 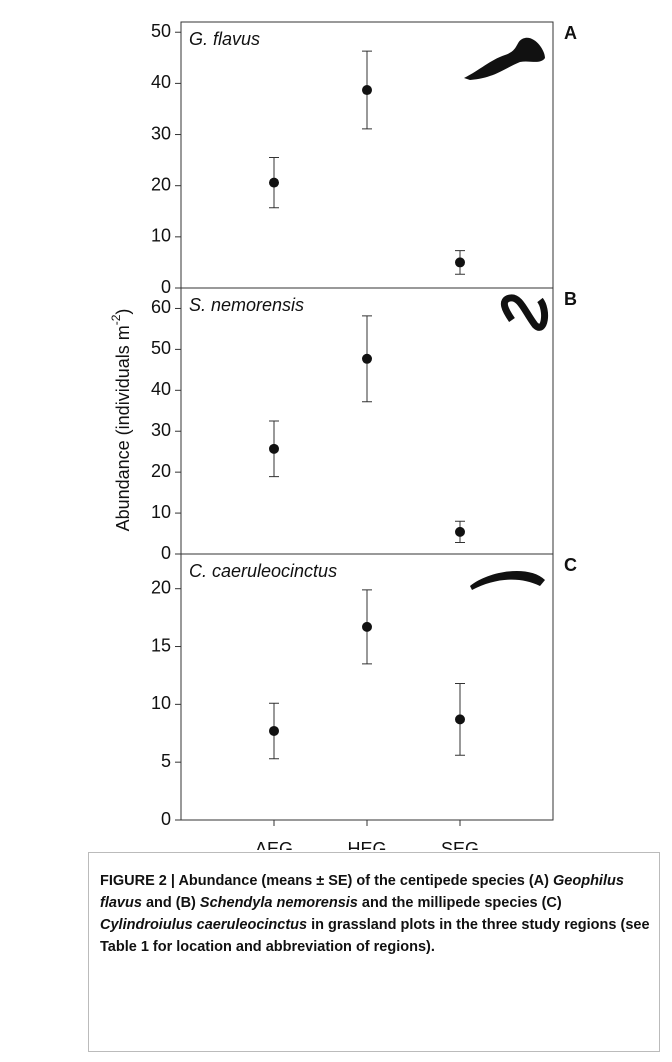 I want to click on caption-segment: Geophilus flavus, so click(x=362, y=892).